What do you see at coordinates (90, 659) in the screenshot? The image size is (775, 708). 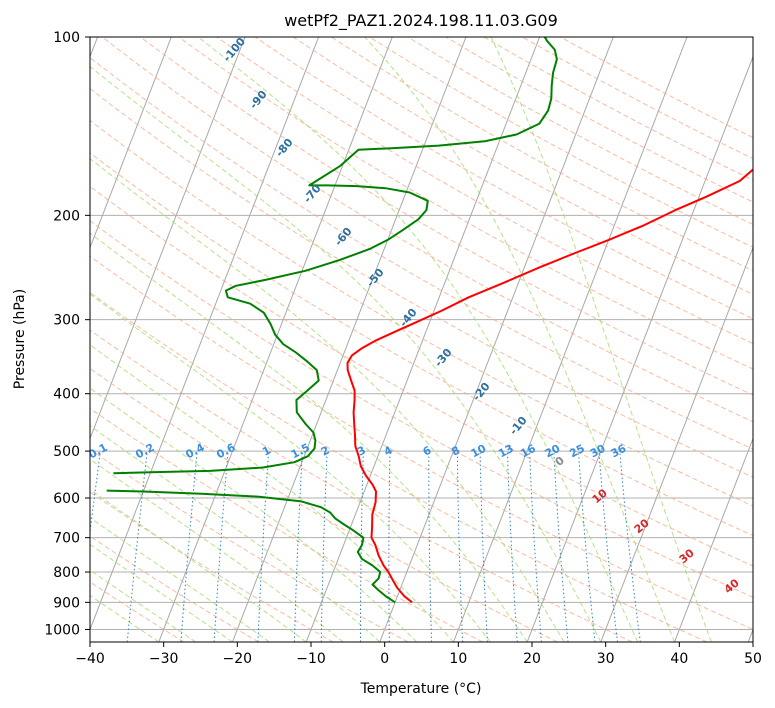 I see `x-tick-label: −40` at bounding box center [90, 659].